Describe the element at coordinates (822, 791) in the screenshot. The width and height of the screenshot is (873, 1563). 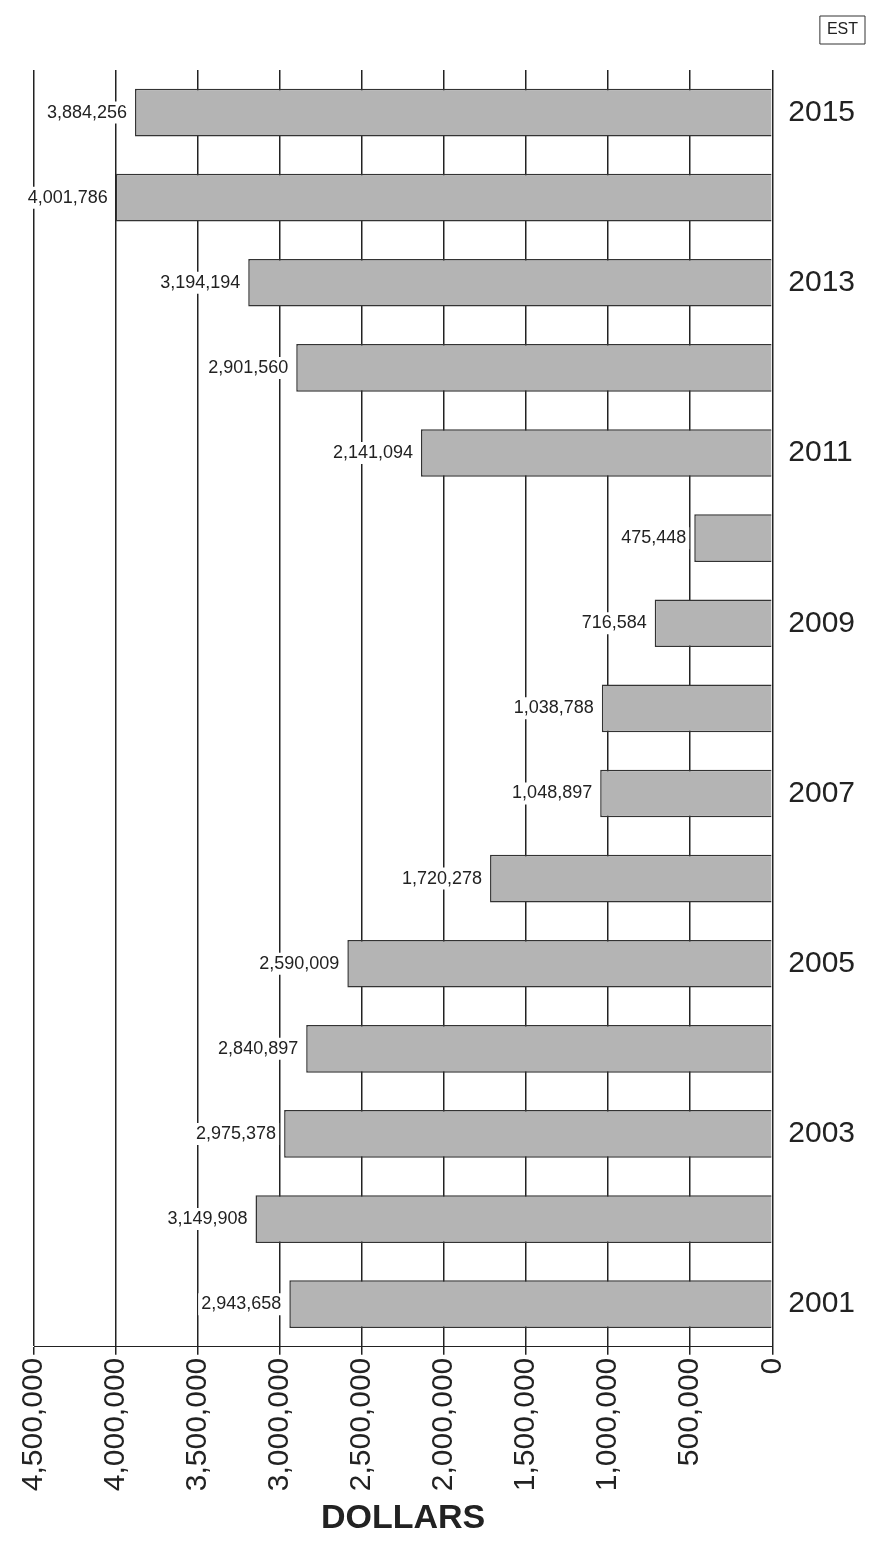
I see `y-tick-label: 2007` at that location.